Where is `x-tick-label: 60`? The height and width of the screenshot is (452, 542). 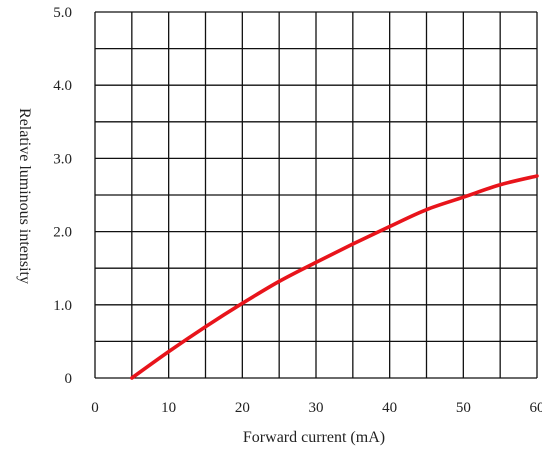 x-tick-label: 60 is located at coordinates (536, 408).